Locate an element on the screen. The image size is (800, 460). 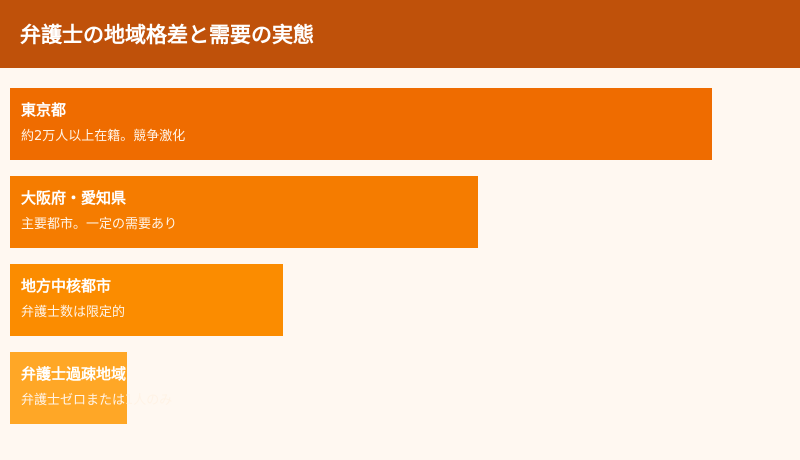
bar-description: 主要都市。一定の需要あり is located at coordinates (99, 224).